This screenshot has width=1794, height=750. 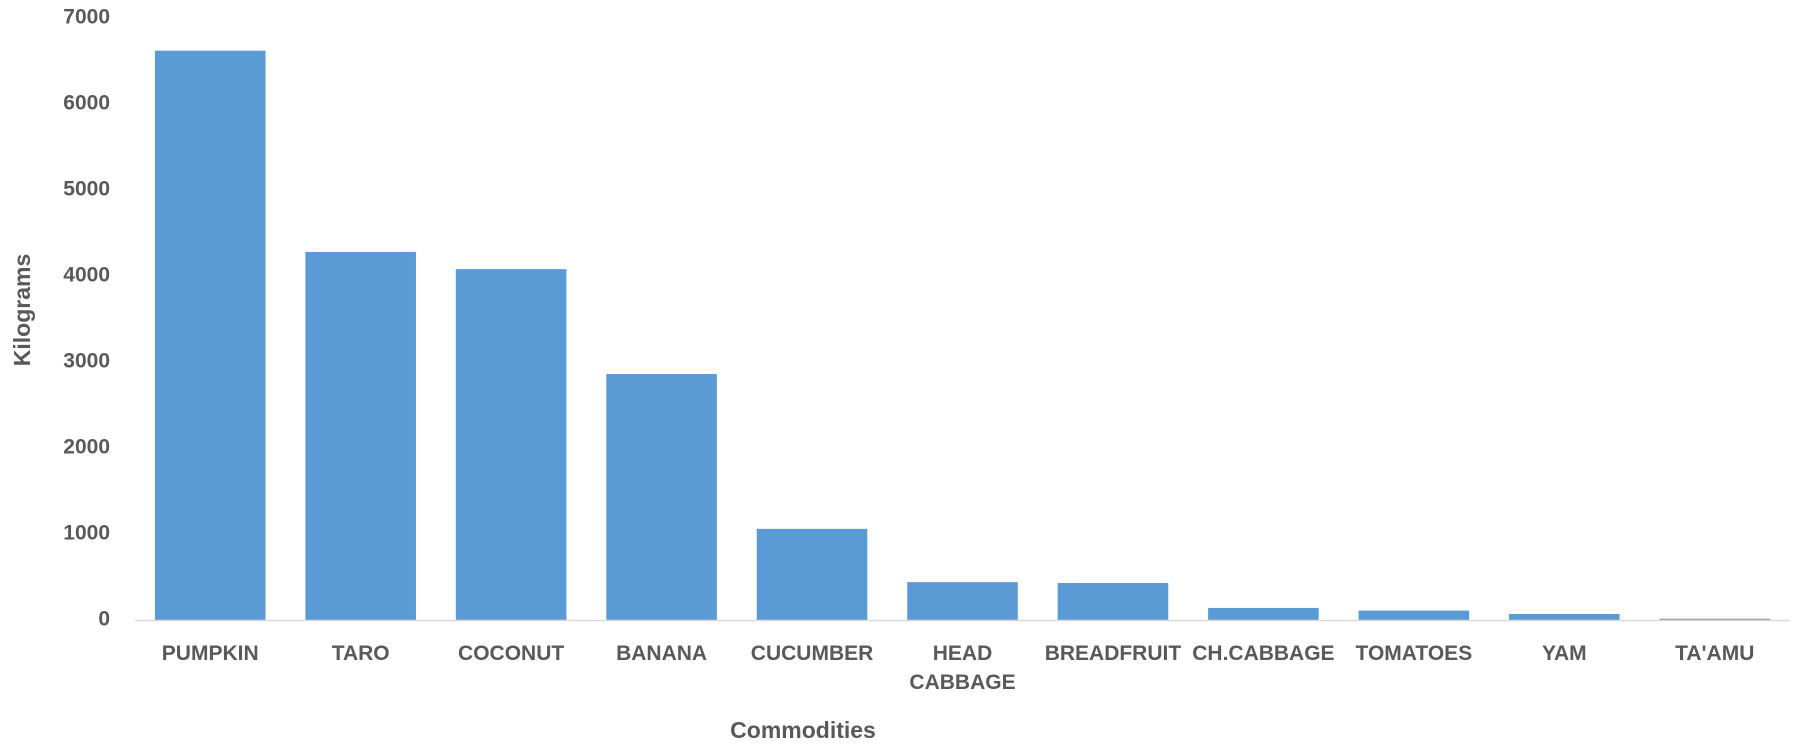 What do you see at coordinates (962, 682) in the screenshot?
I see `x-tick-label-line: CABBAGE` at bounding box center [962, 682].